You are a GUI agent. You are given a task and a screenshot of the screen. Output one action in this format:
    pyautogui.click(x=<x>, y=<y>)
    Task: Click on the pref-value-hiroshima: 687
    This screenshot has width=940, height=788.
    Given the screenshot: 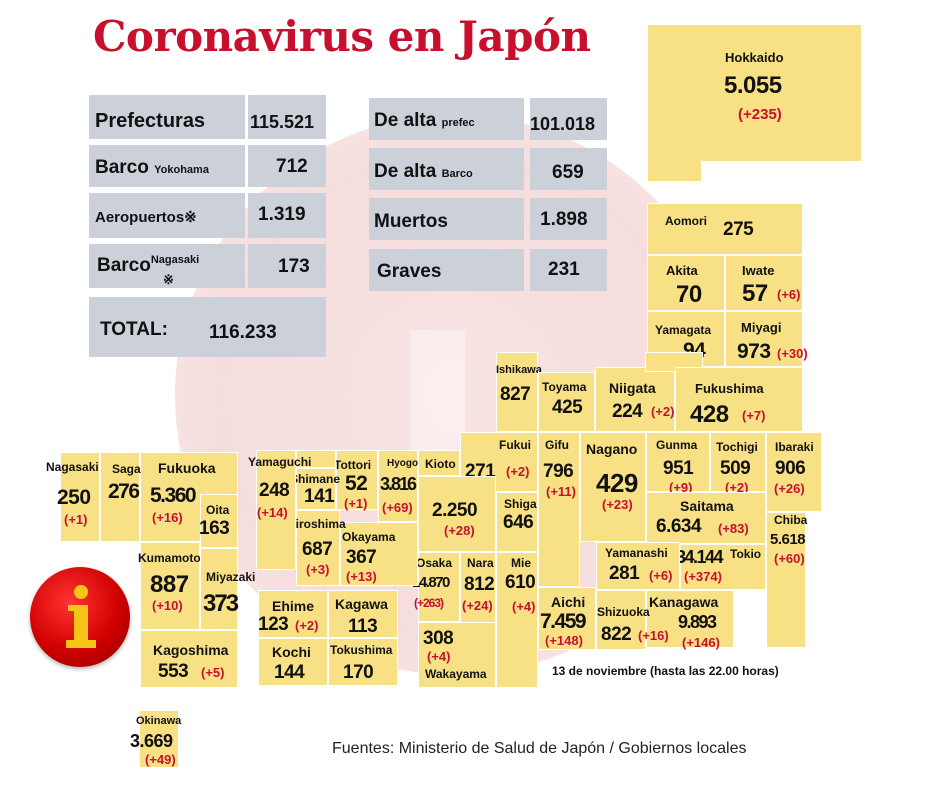 What is the action you would take?
    pyautogui.click(x=317, y=549)
    